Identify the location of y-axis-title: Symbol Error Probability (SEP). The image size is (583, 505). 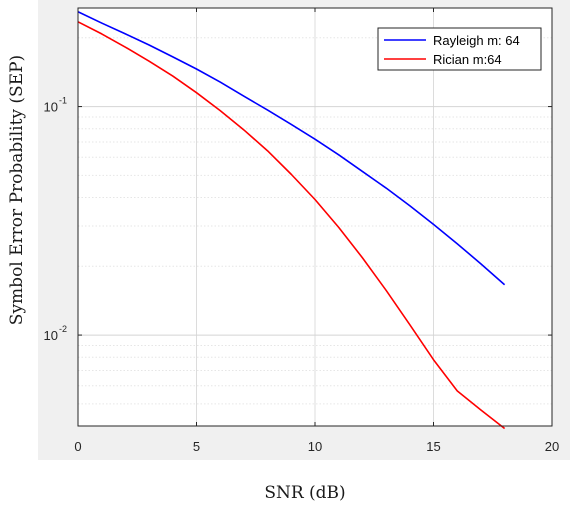
(17, 190).